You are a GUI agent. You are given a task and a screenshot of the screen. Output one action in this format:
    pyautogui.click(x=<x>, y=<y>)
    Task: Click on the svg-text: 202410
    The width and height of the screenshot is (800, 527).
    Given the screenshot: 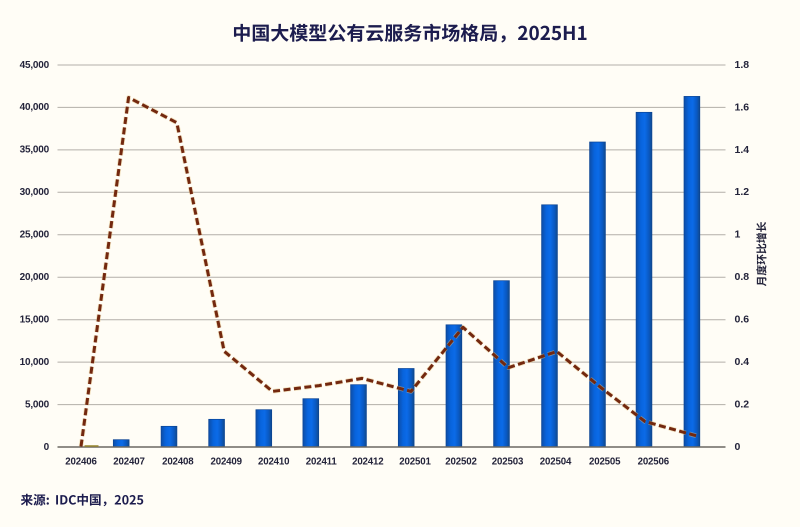 What is the action you would take?
    pyautogui.click(x=273, y=461)
    